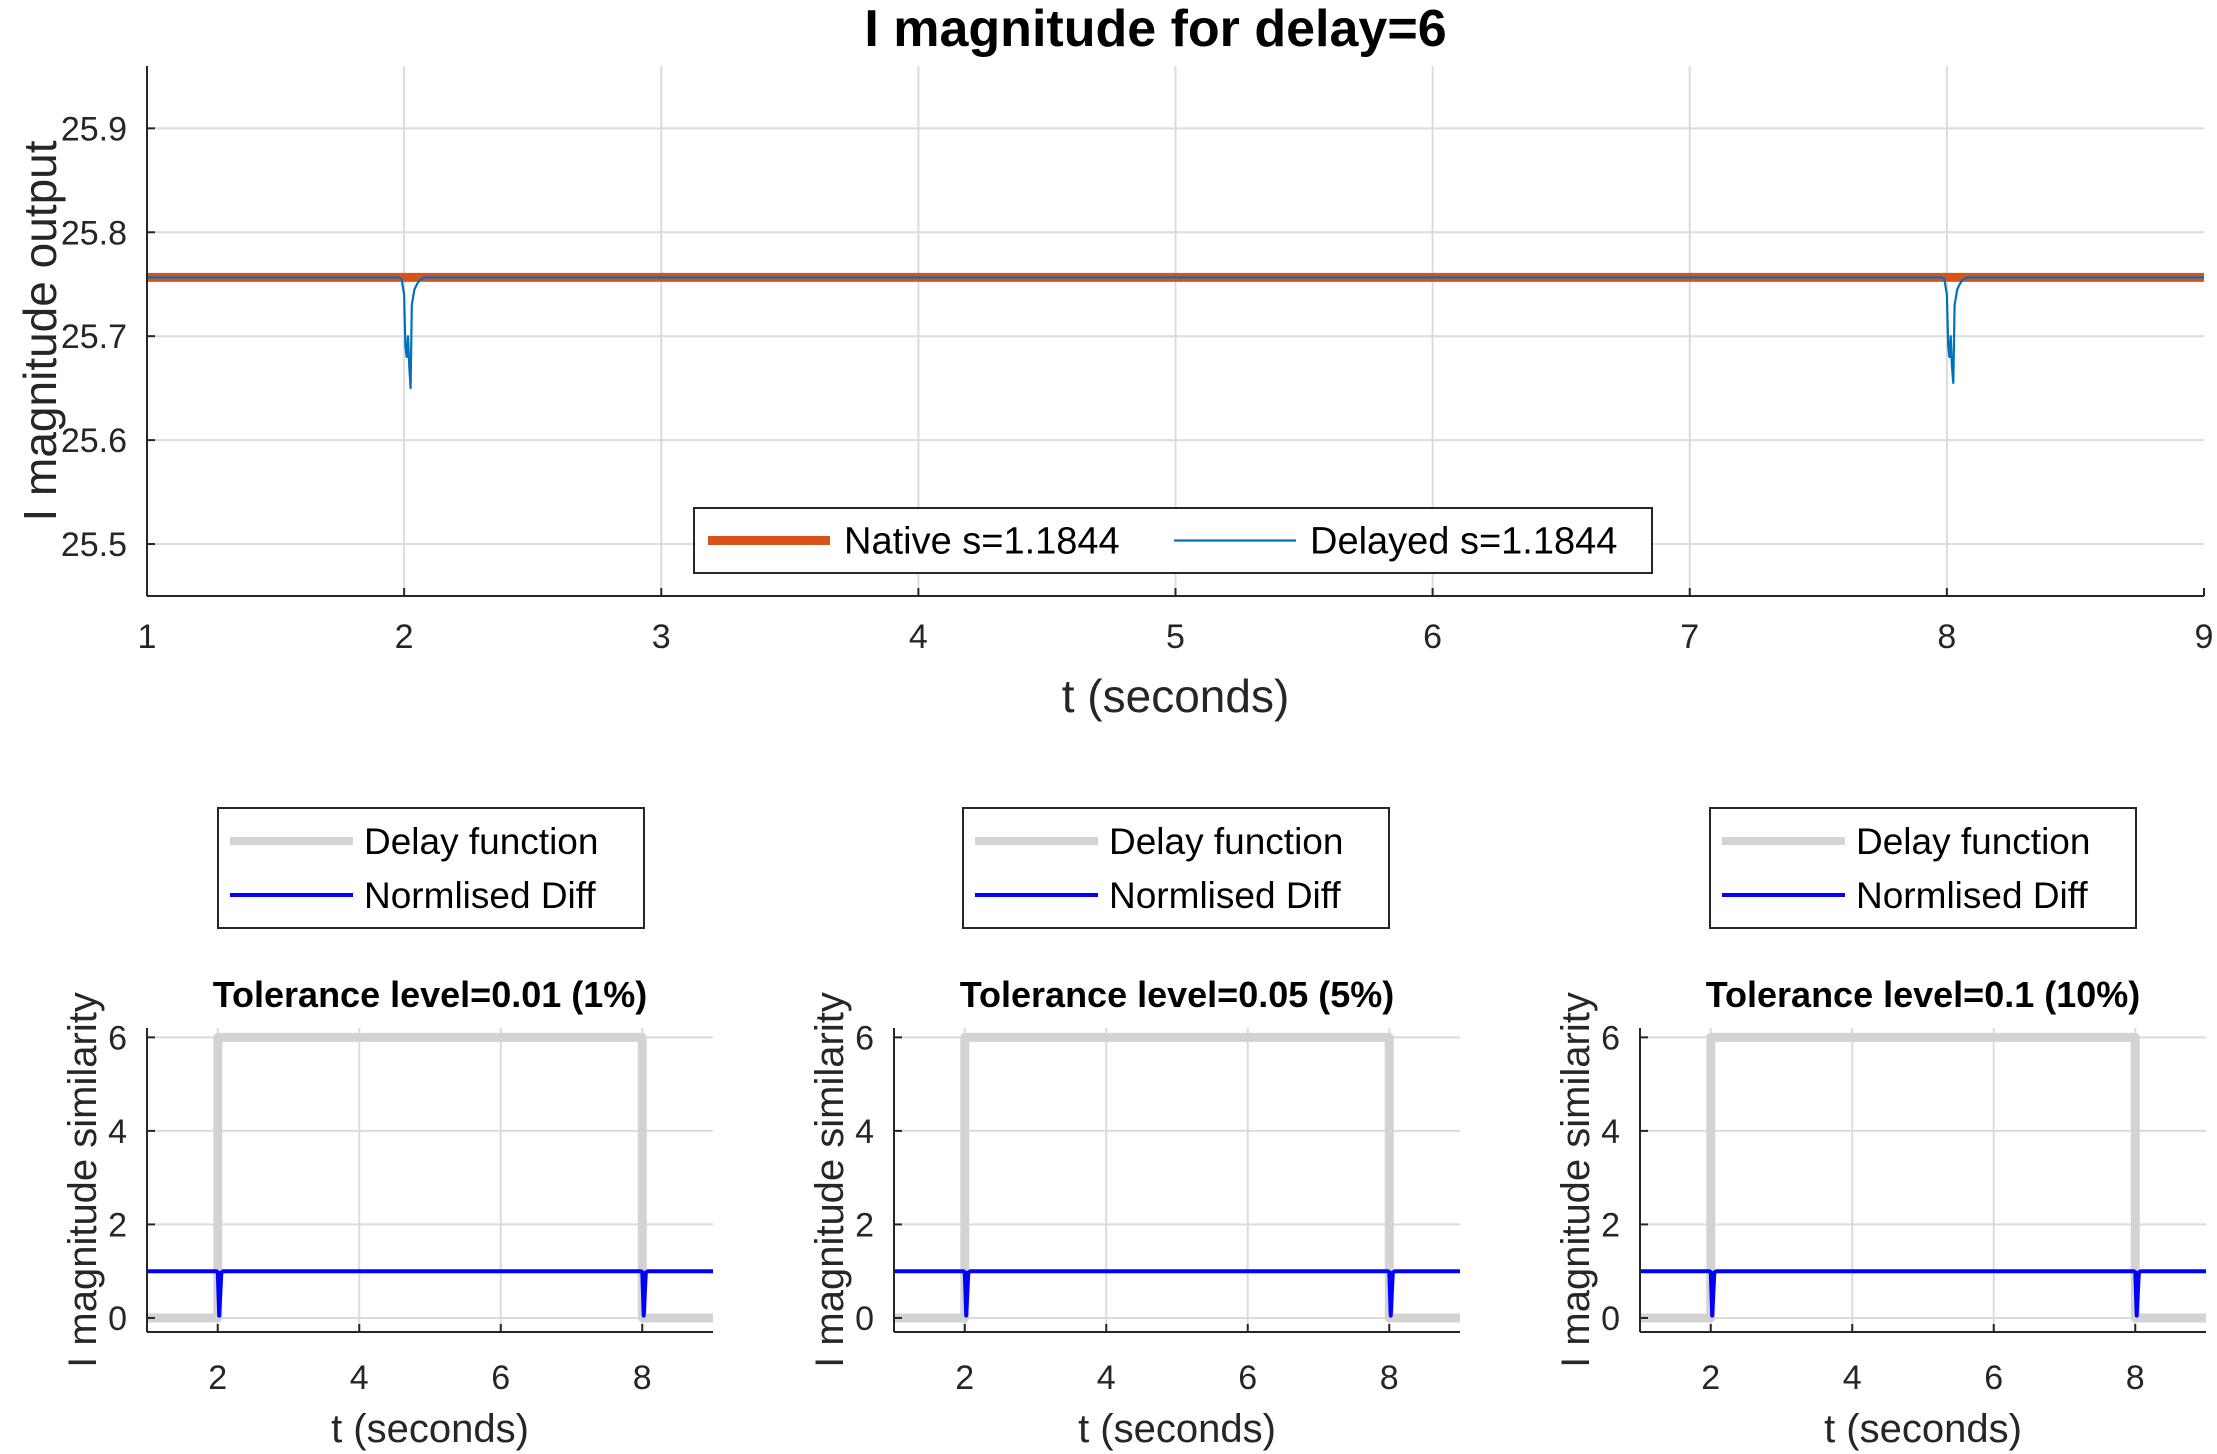  Describe the element at coordinates (94, 441) in the screenshot. I see `y-tick-label: 25.6` at that location.